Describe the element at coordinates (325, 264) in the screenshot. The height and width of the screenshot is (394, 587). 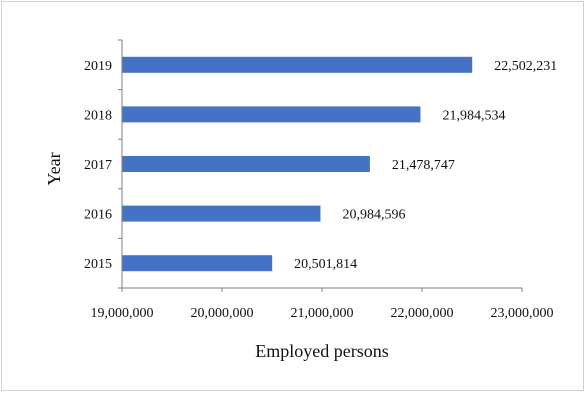
I see `data-label-2015: 20,501,814` at that location.